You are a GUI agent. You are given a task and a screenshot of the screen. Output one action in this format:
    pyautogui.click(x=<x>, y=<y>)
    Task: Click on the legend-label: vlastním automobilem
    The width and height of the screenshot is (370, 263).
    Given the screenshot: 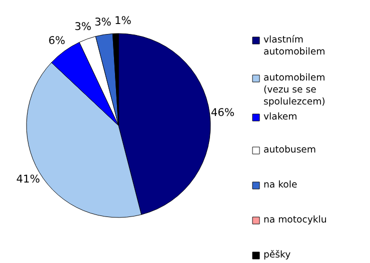 What is the action you would take?
    pyautogui.click(x=295, y=46)
    